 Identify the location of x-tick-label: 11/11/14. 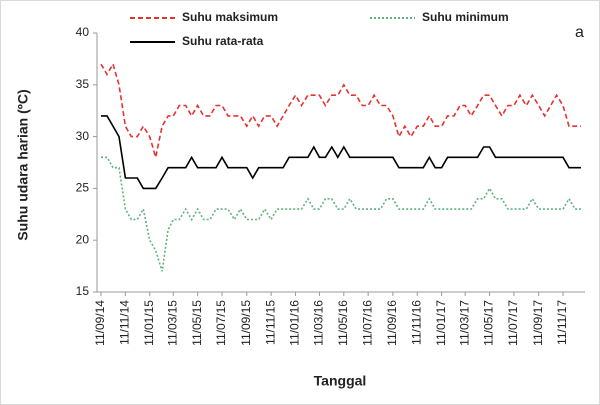
(125, 322).